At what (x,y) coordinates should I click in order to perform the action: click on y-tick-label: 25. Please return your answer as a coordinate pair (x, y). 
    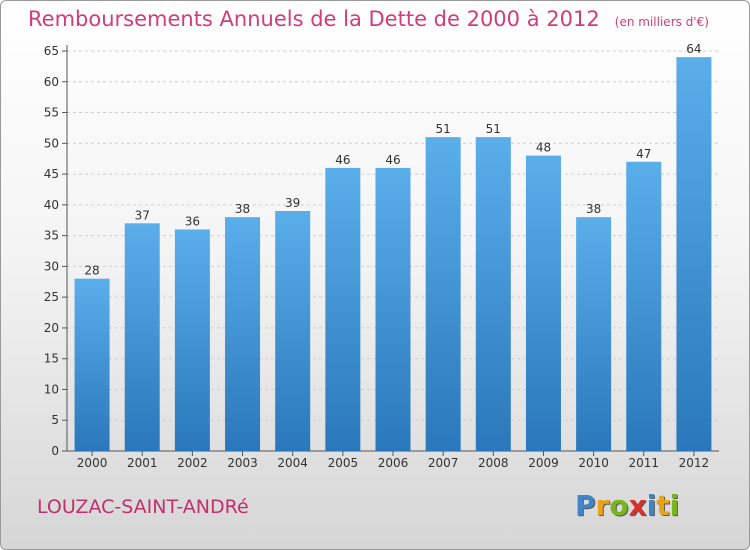
    Looking at the image, I should click on (51, 297).